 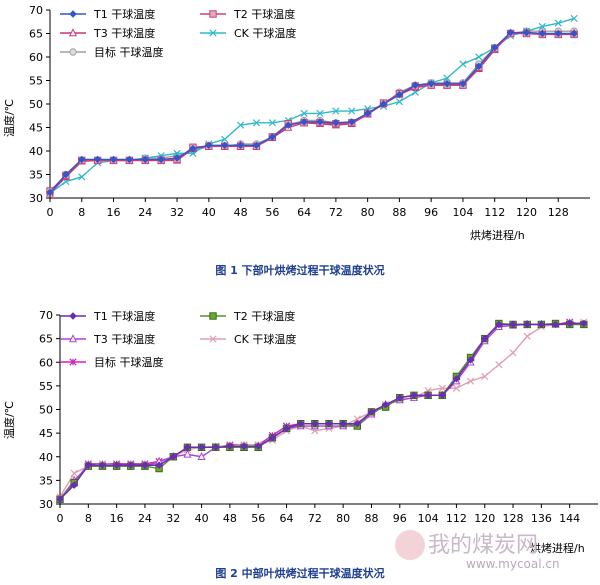 I want to click on legend-label: T2 干球温度, so click(x=264, y=14).